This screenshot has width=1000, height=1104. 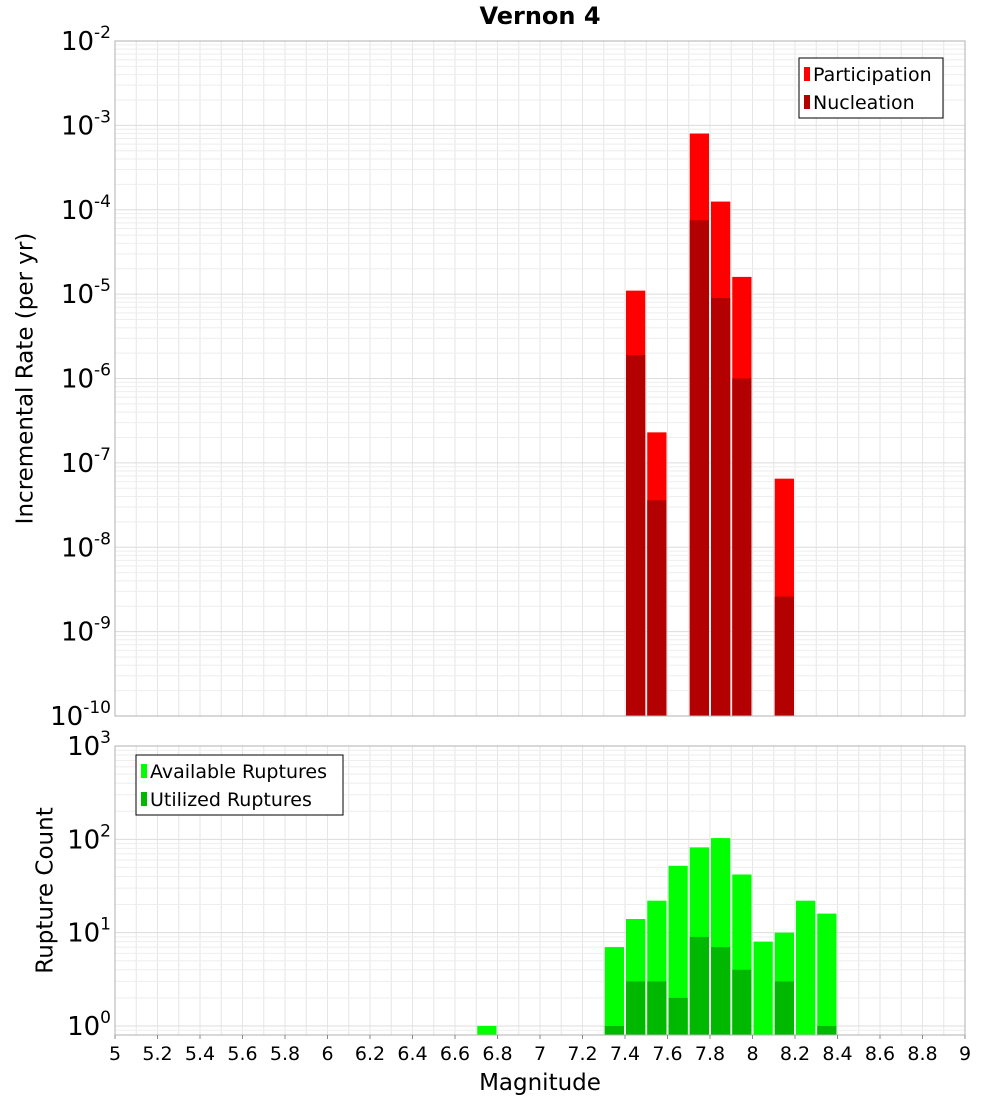 What do you see at coordinates (46, 890) in the screenshot?
I see `y-axis-label: Rupture Count` at bounding box center [46, 890].